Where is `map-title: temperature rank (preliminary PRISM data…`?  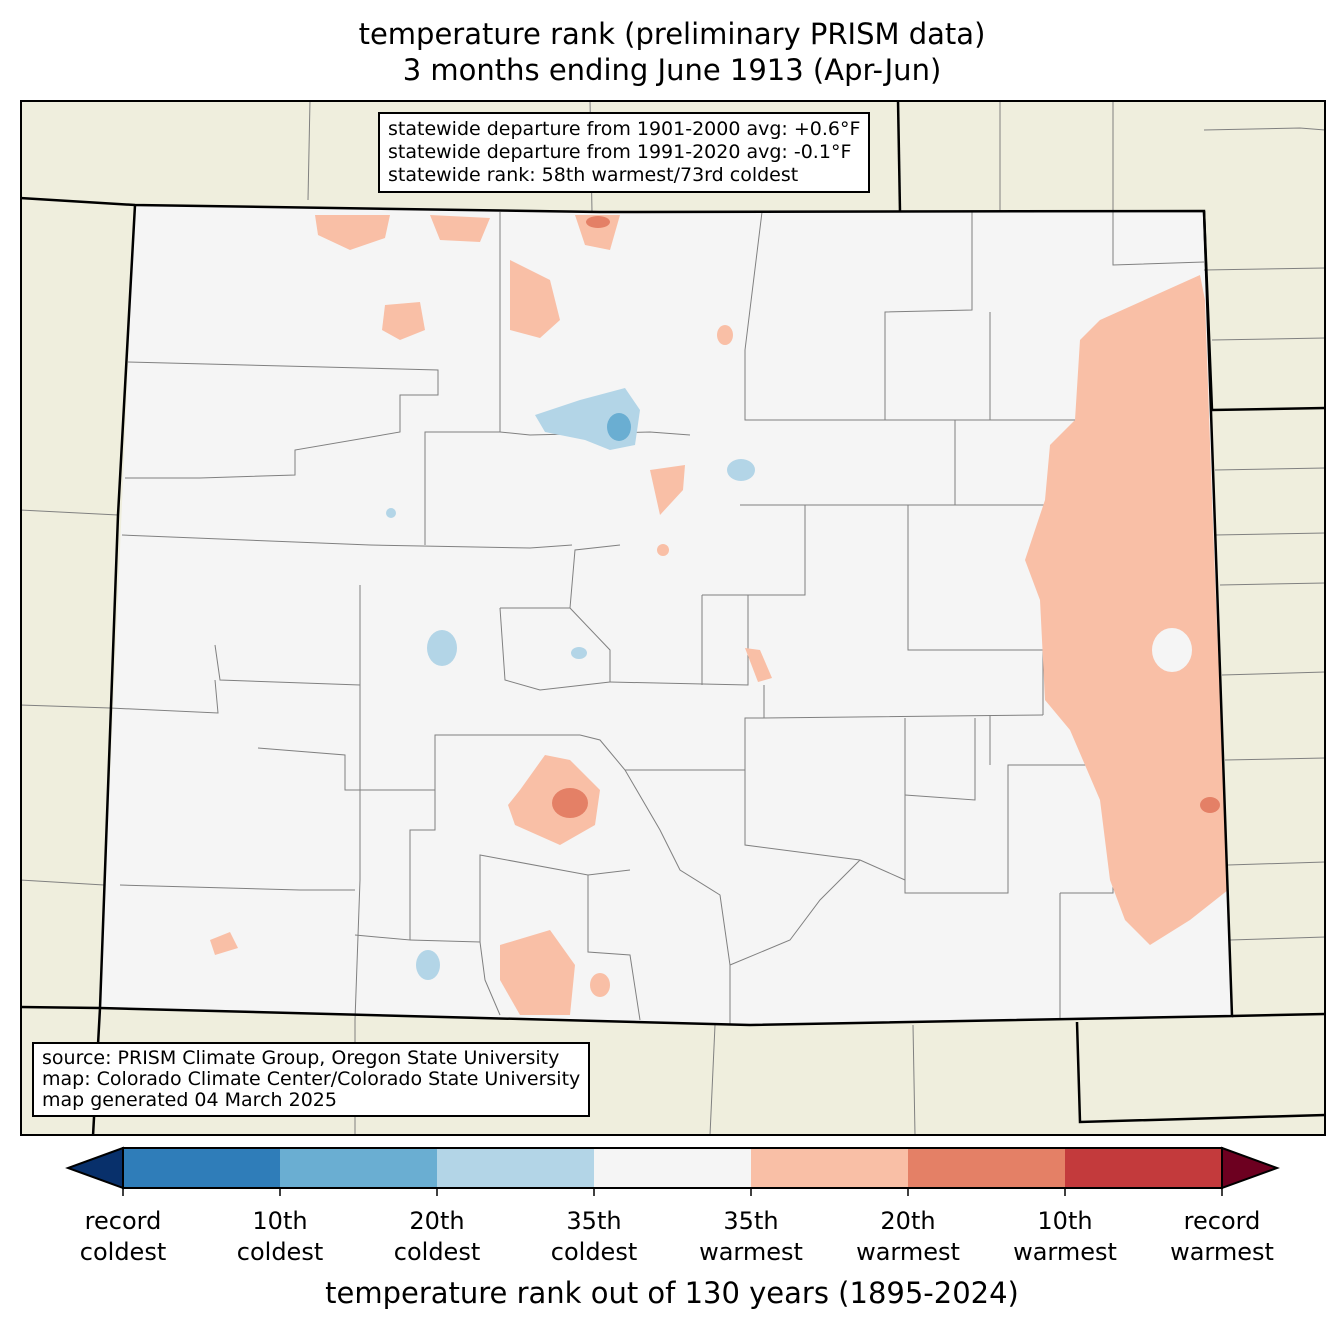 map-title: temperature rank (preliminary PRISM data… is located at coordinates (672, 34).